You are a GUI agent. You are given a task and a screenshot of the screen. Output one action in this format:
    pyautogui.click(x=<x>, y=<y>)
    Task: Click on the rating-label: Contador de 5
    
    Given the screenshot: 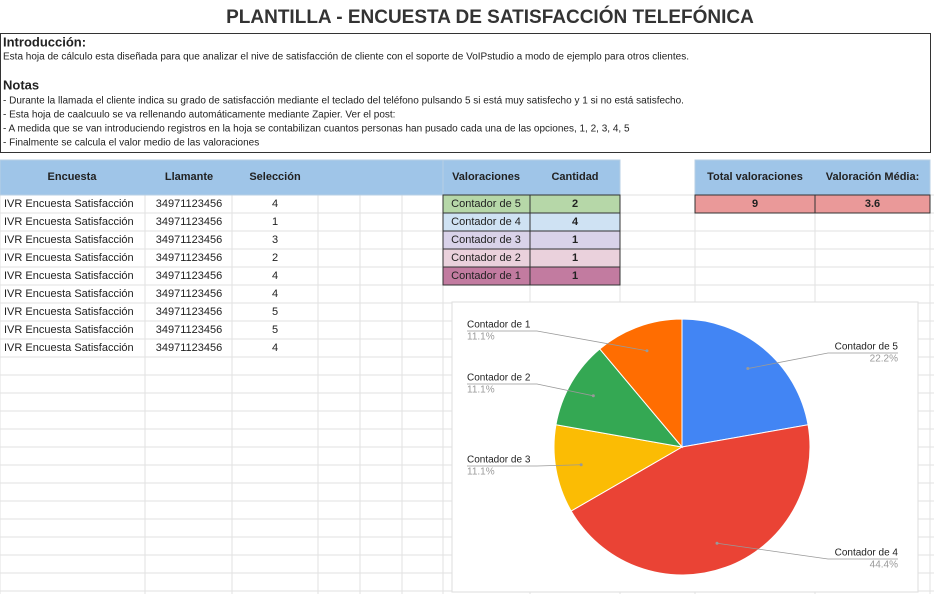 What is the action you would take?
    pyautogui.click(x=486, y=204)
    